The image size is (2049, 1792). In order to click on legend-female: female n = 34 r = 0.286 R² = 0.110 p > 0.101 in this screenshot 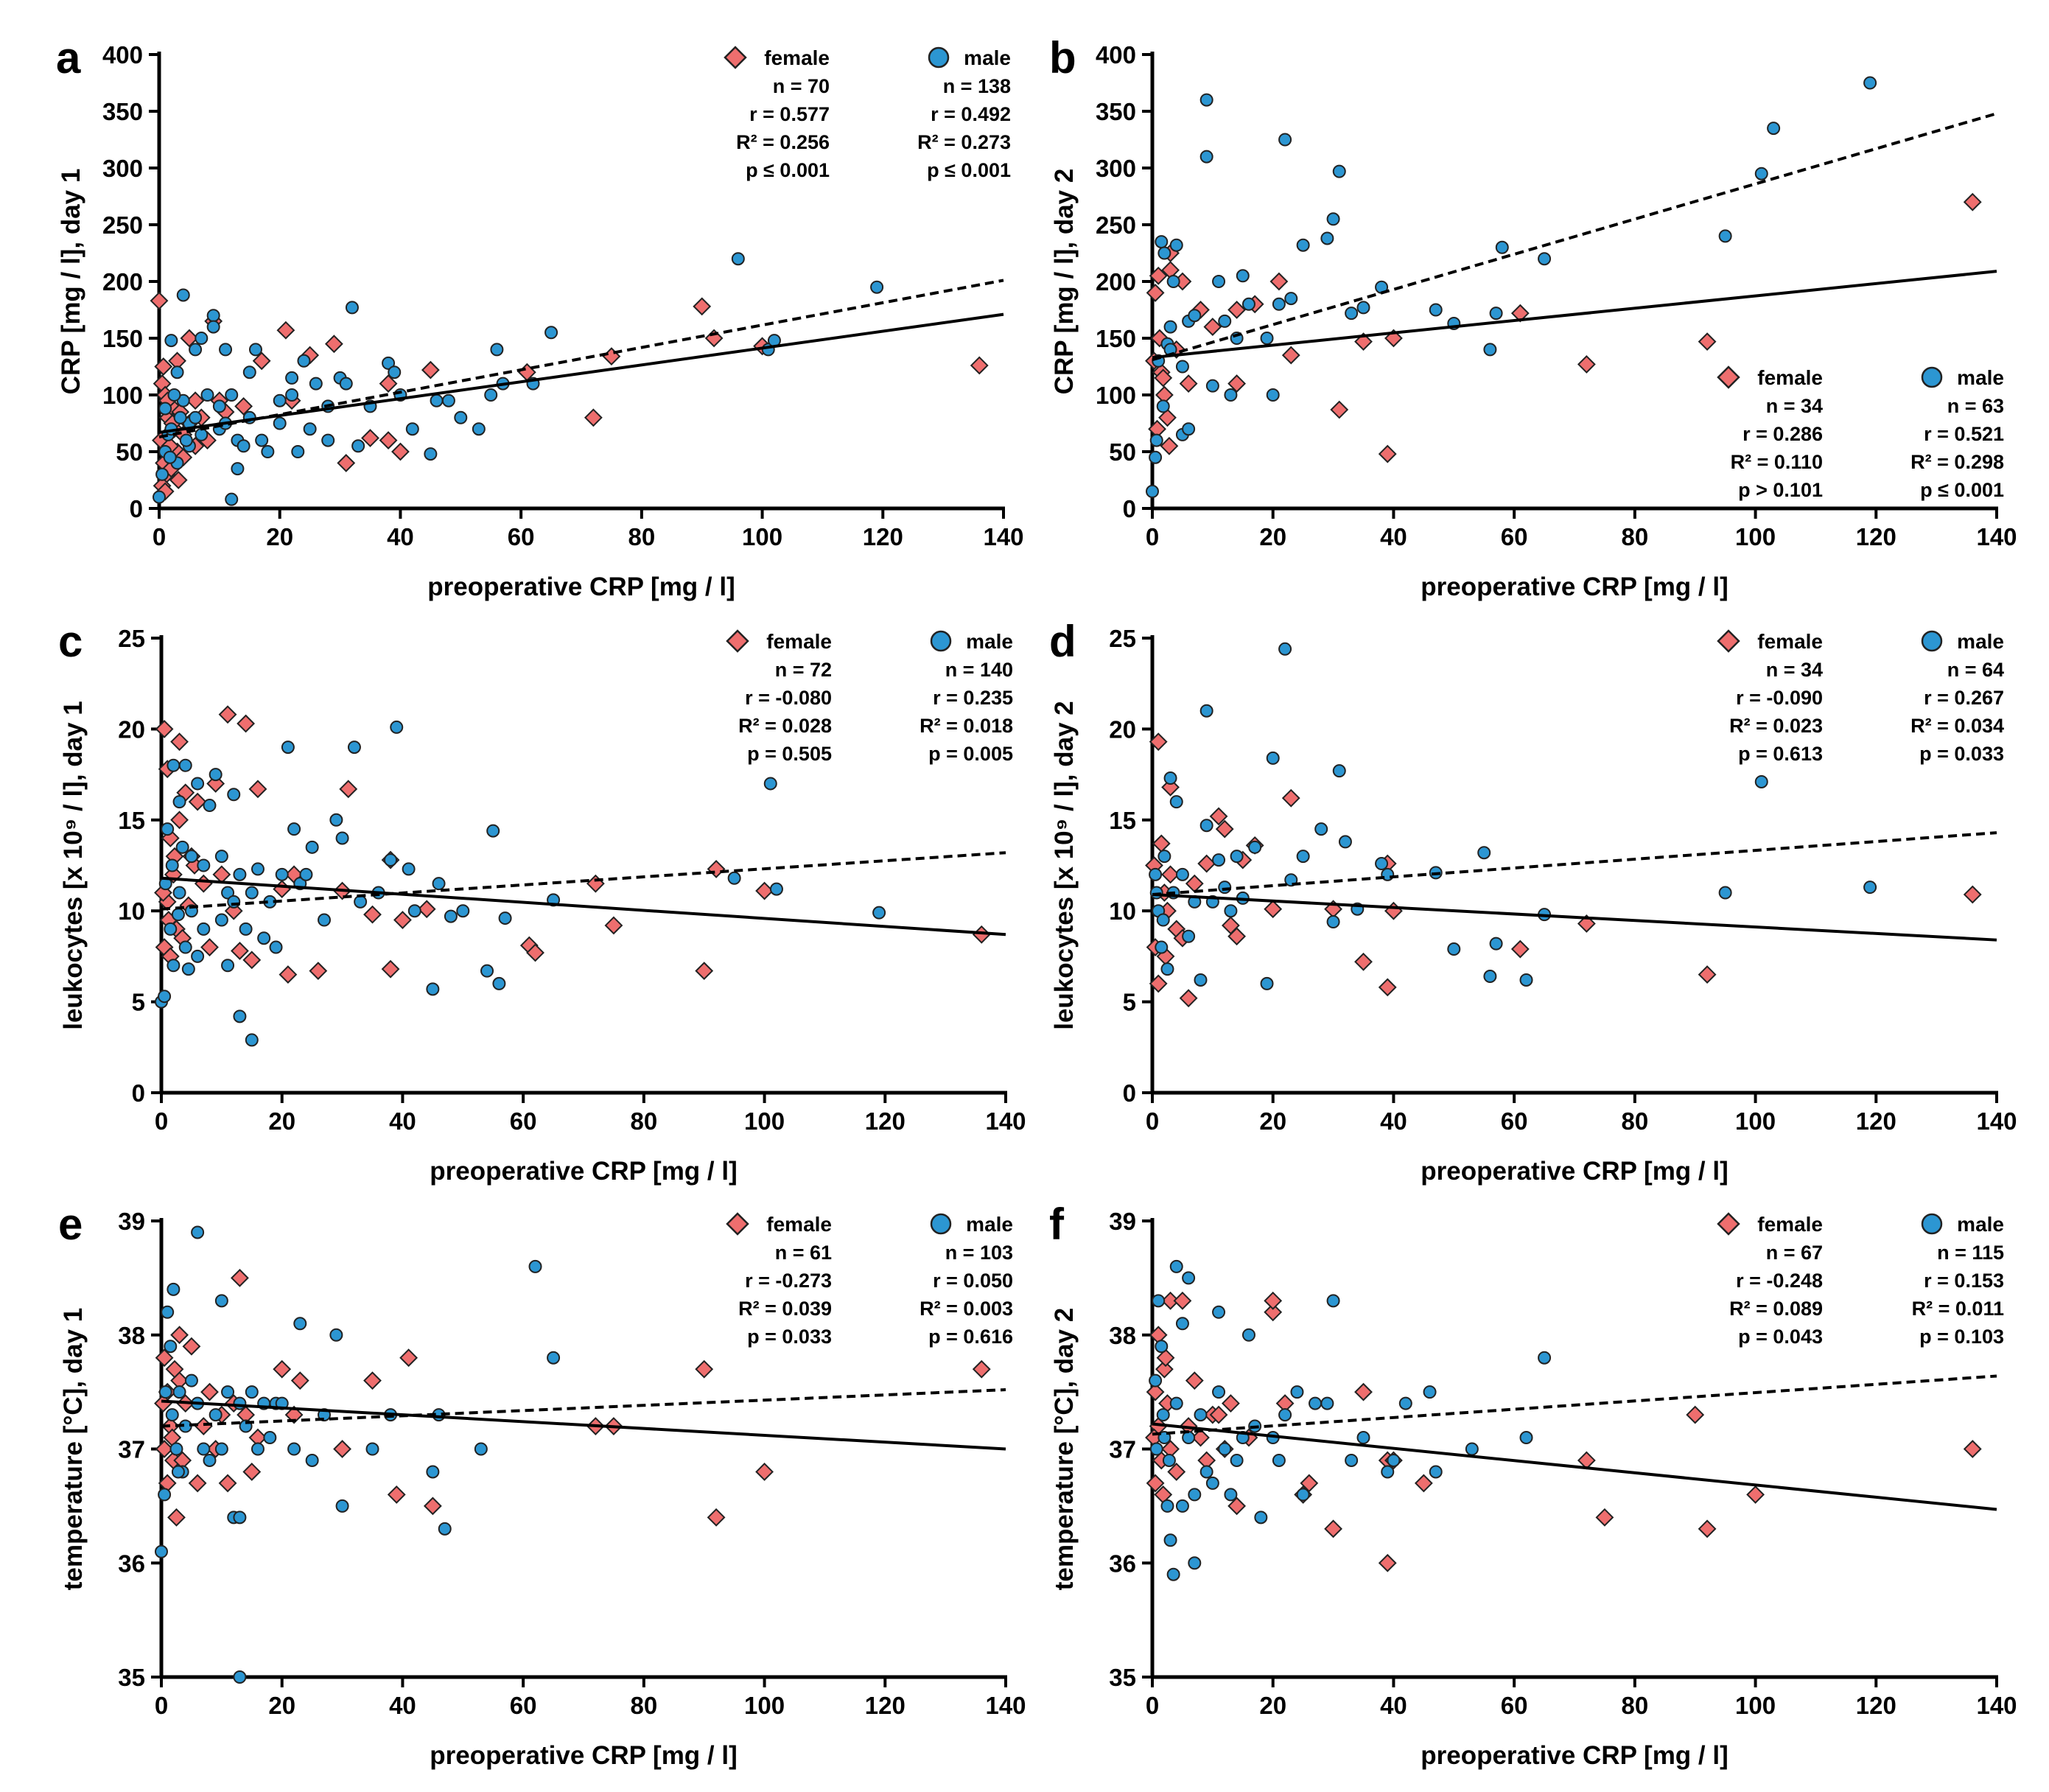, I will do `click(1770, 433)`.